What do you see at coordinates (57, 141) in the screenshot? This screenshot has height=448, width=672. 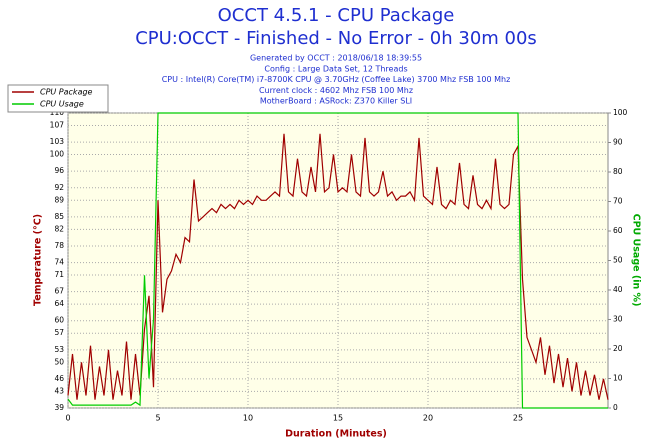 I see `y-tick-label: 103` at bounding box center [57, 141].